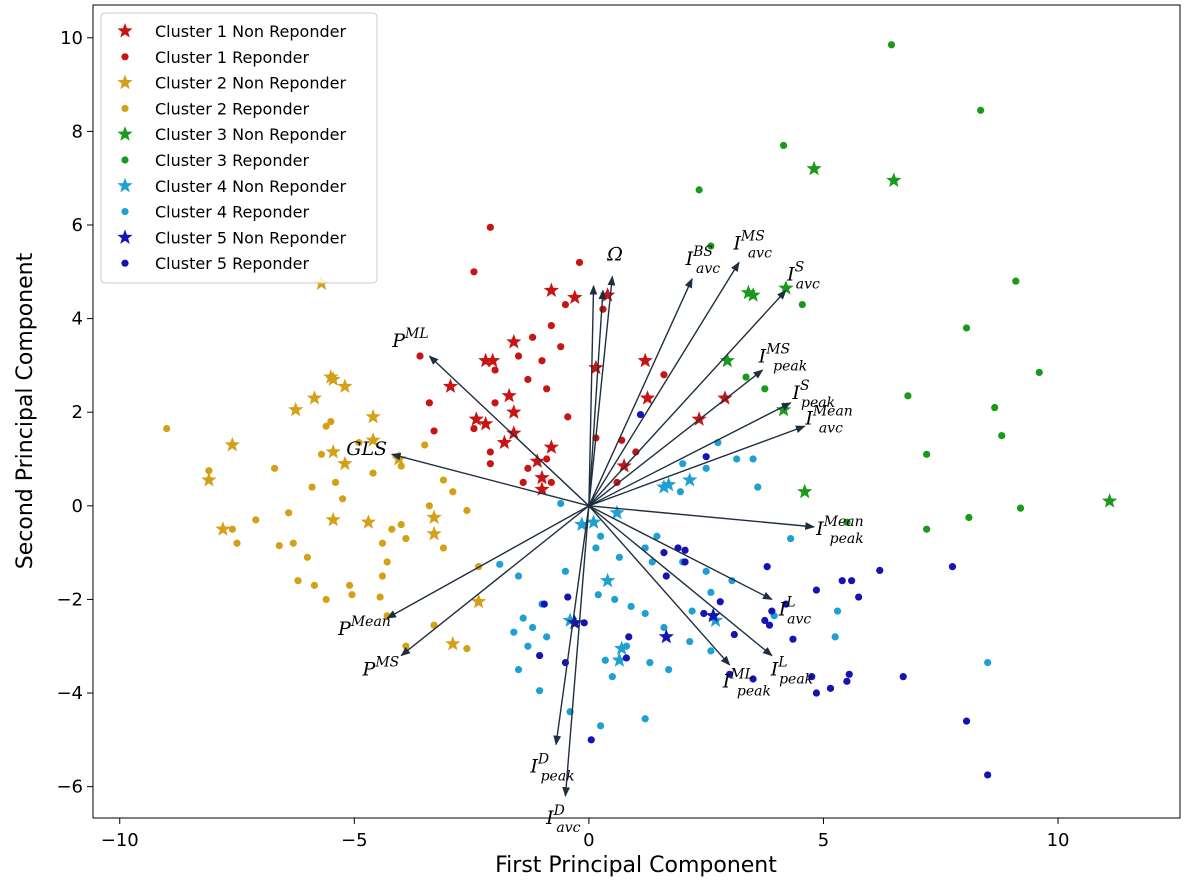 This screenshot has height=892, width=1192. Describe the element at coordinates (71, 38) in the screenshot. I see `y-tick-label: 10` at that location.